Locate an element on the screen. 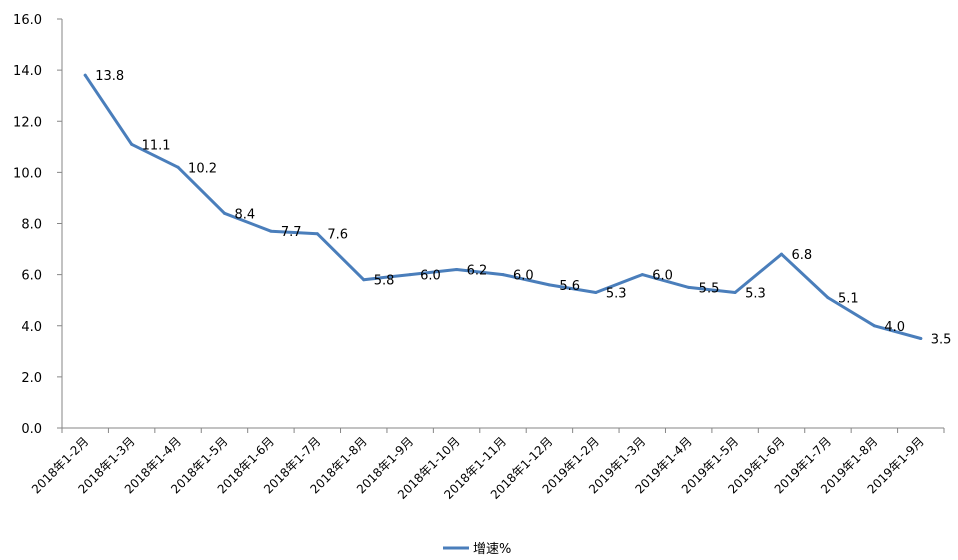  legend-label: 增速% is located at coordinates (492, 549).